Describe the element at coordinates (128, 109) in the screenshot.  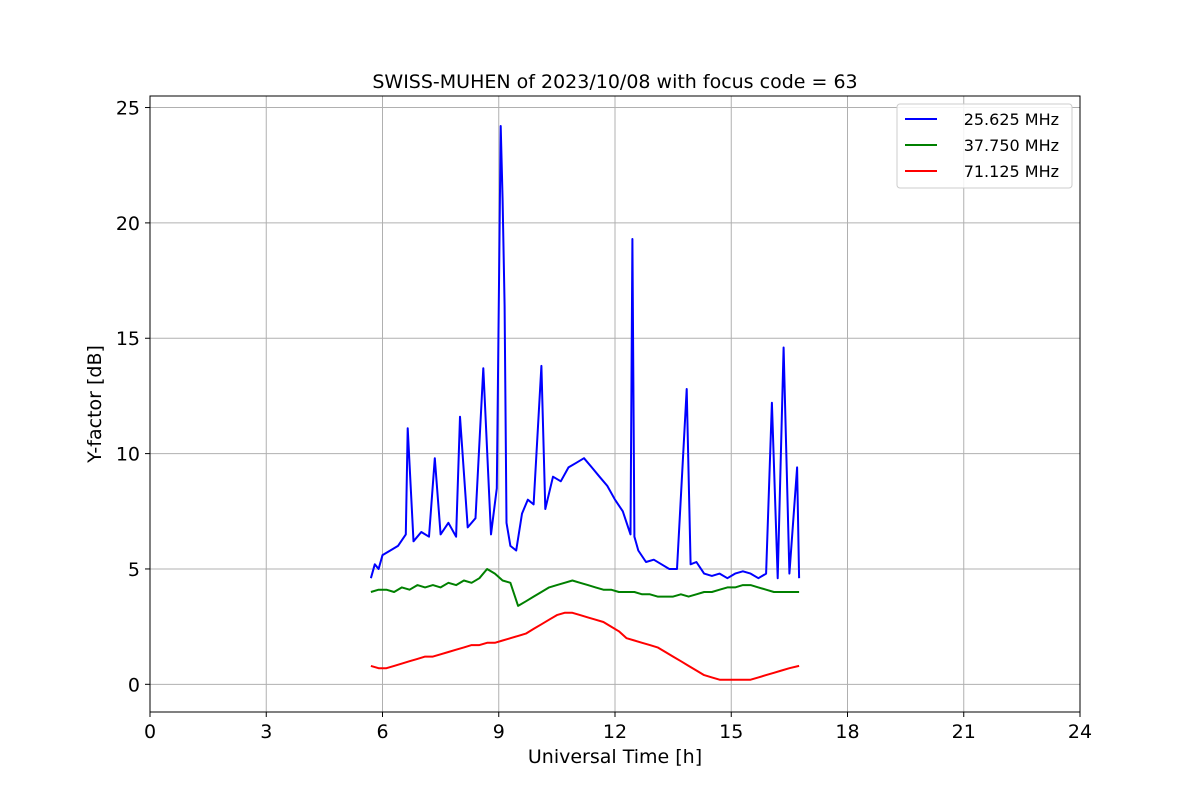
I see `y-tick-label: 25` at that location.